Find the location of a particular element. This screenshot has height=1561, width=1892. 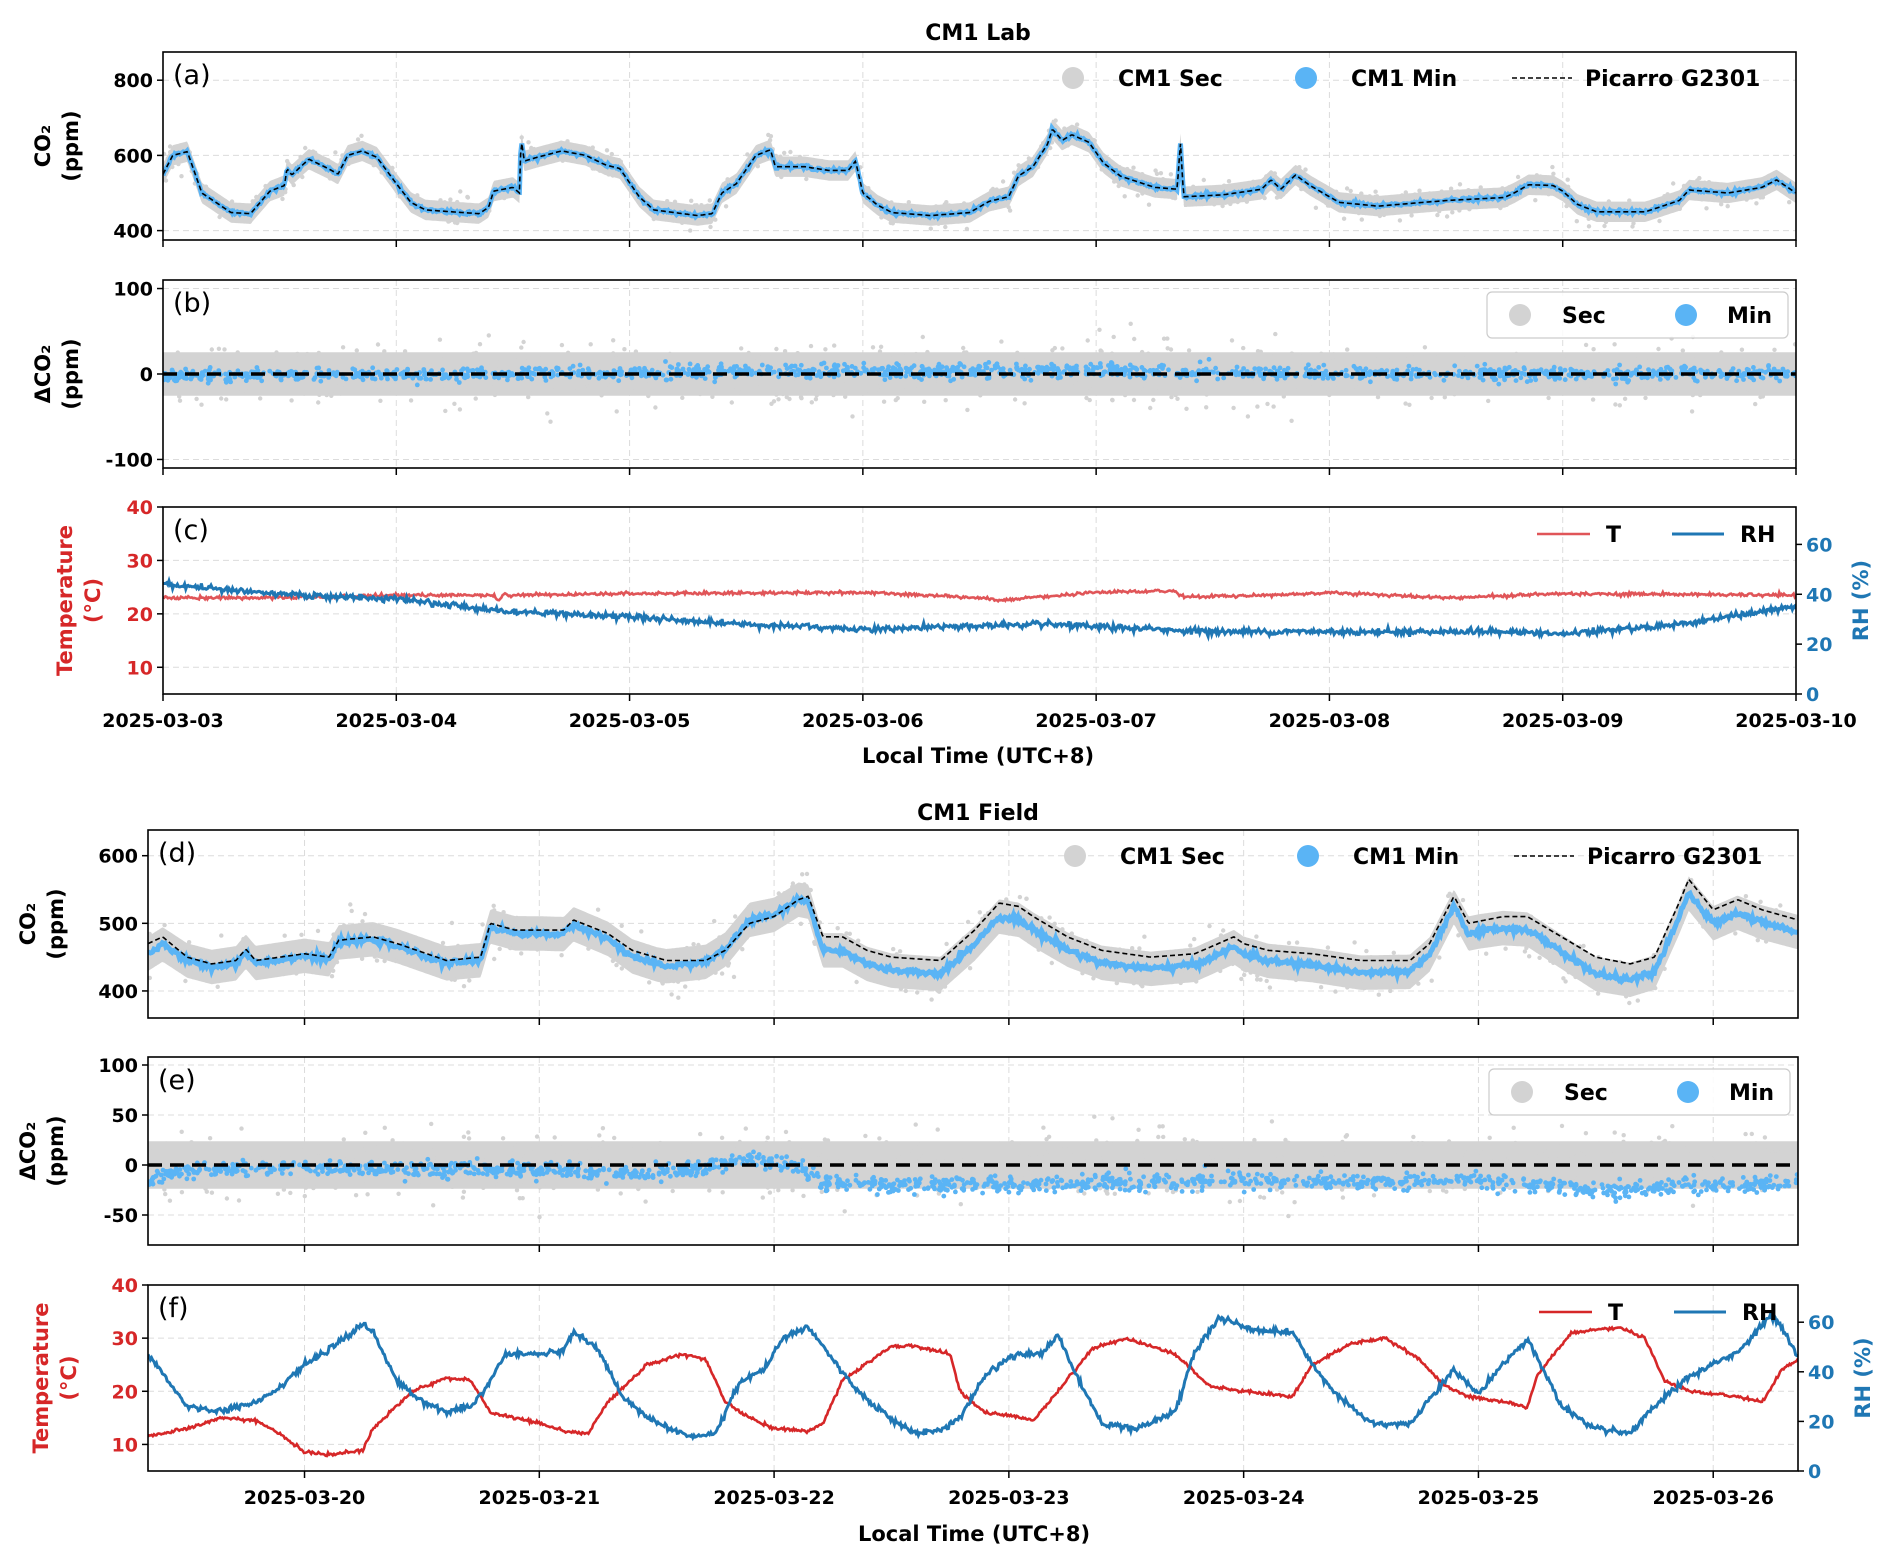

plot-area is located at coordinates (979, 372).